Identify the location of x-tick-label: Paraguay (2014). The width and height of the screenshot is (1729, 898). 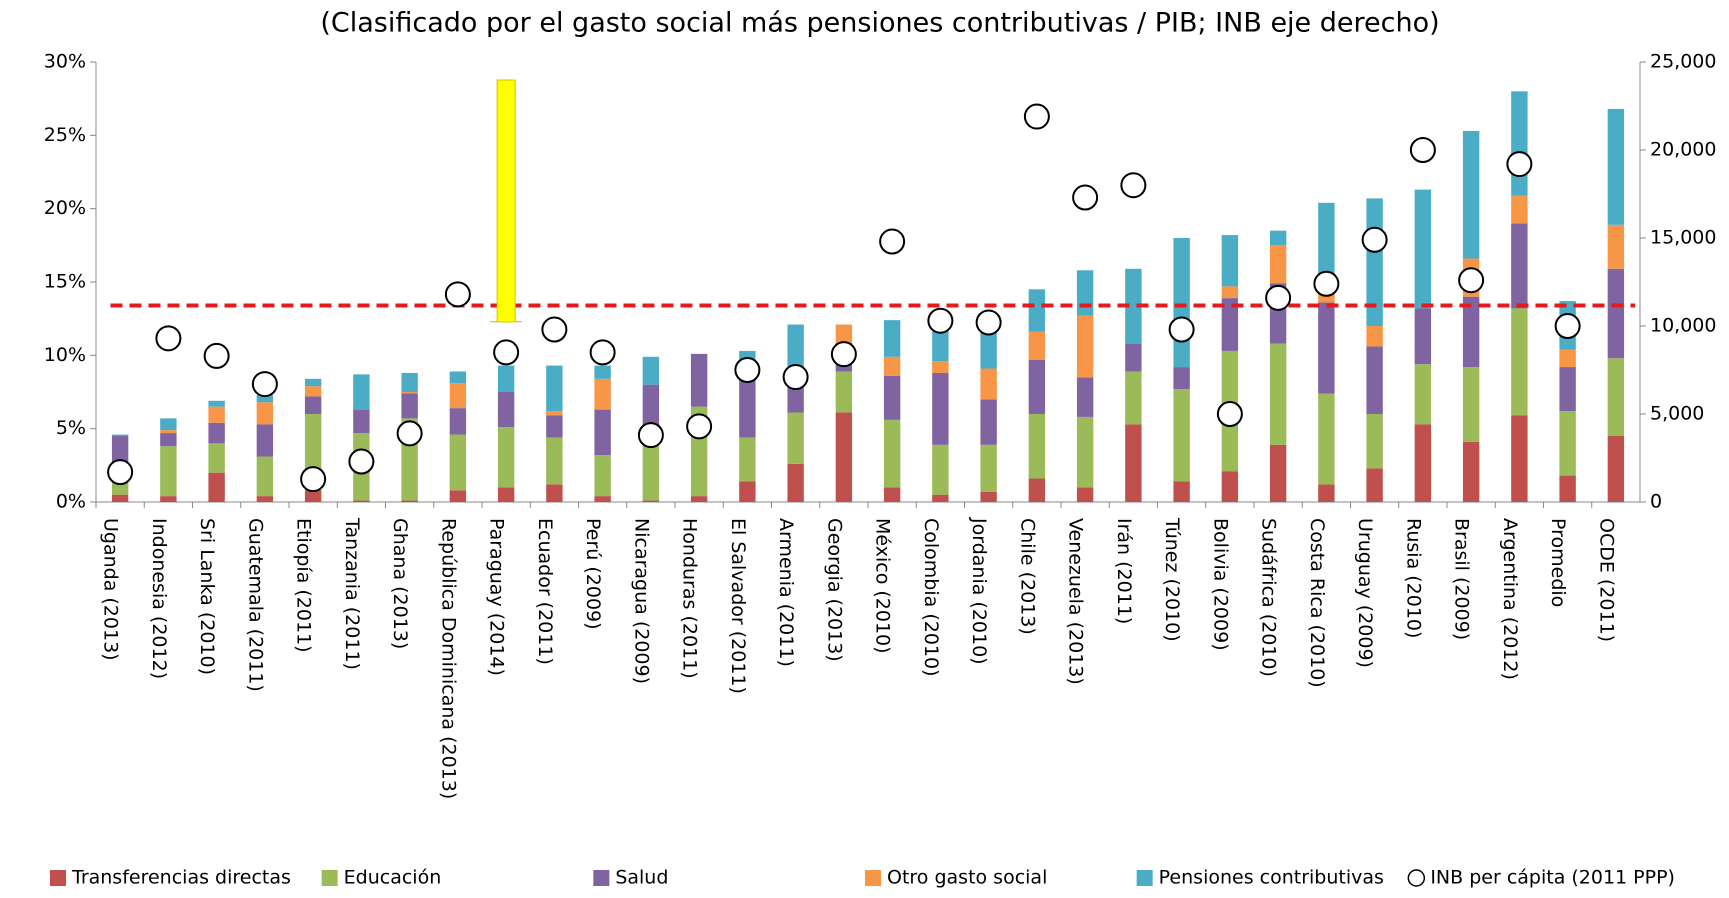
(497, 597).